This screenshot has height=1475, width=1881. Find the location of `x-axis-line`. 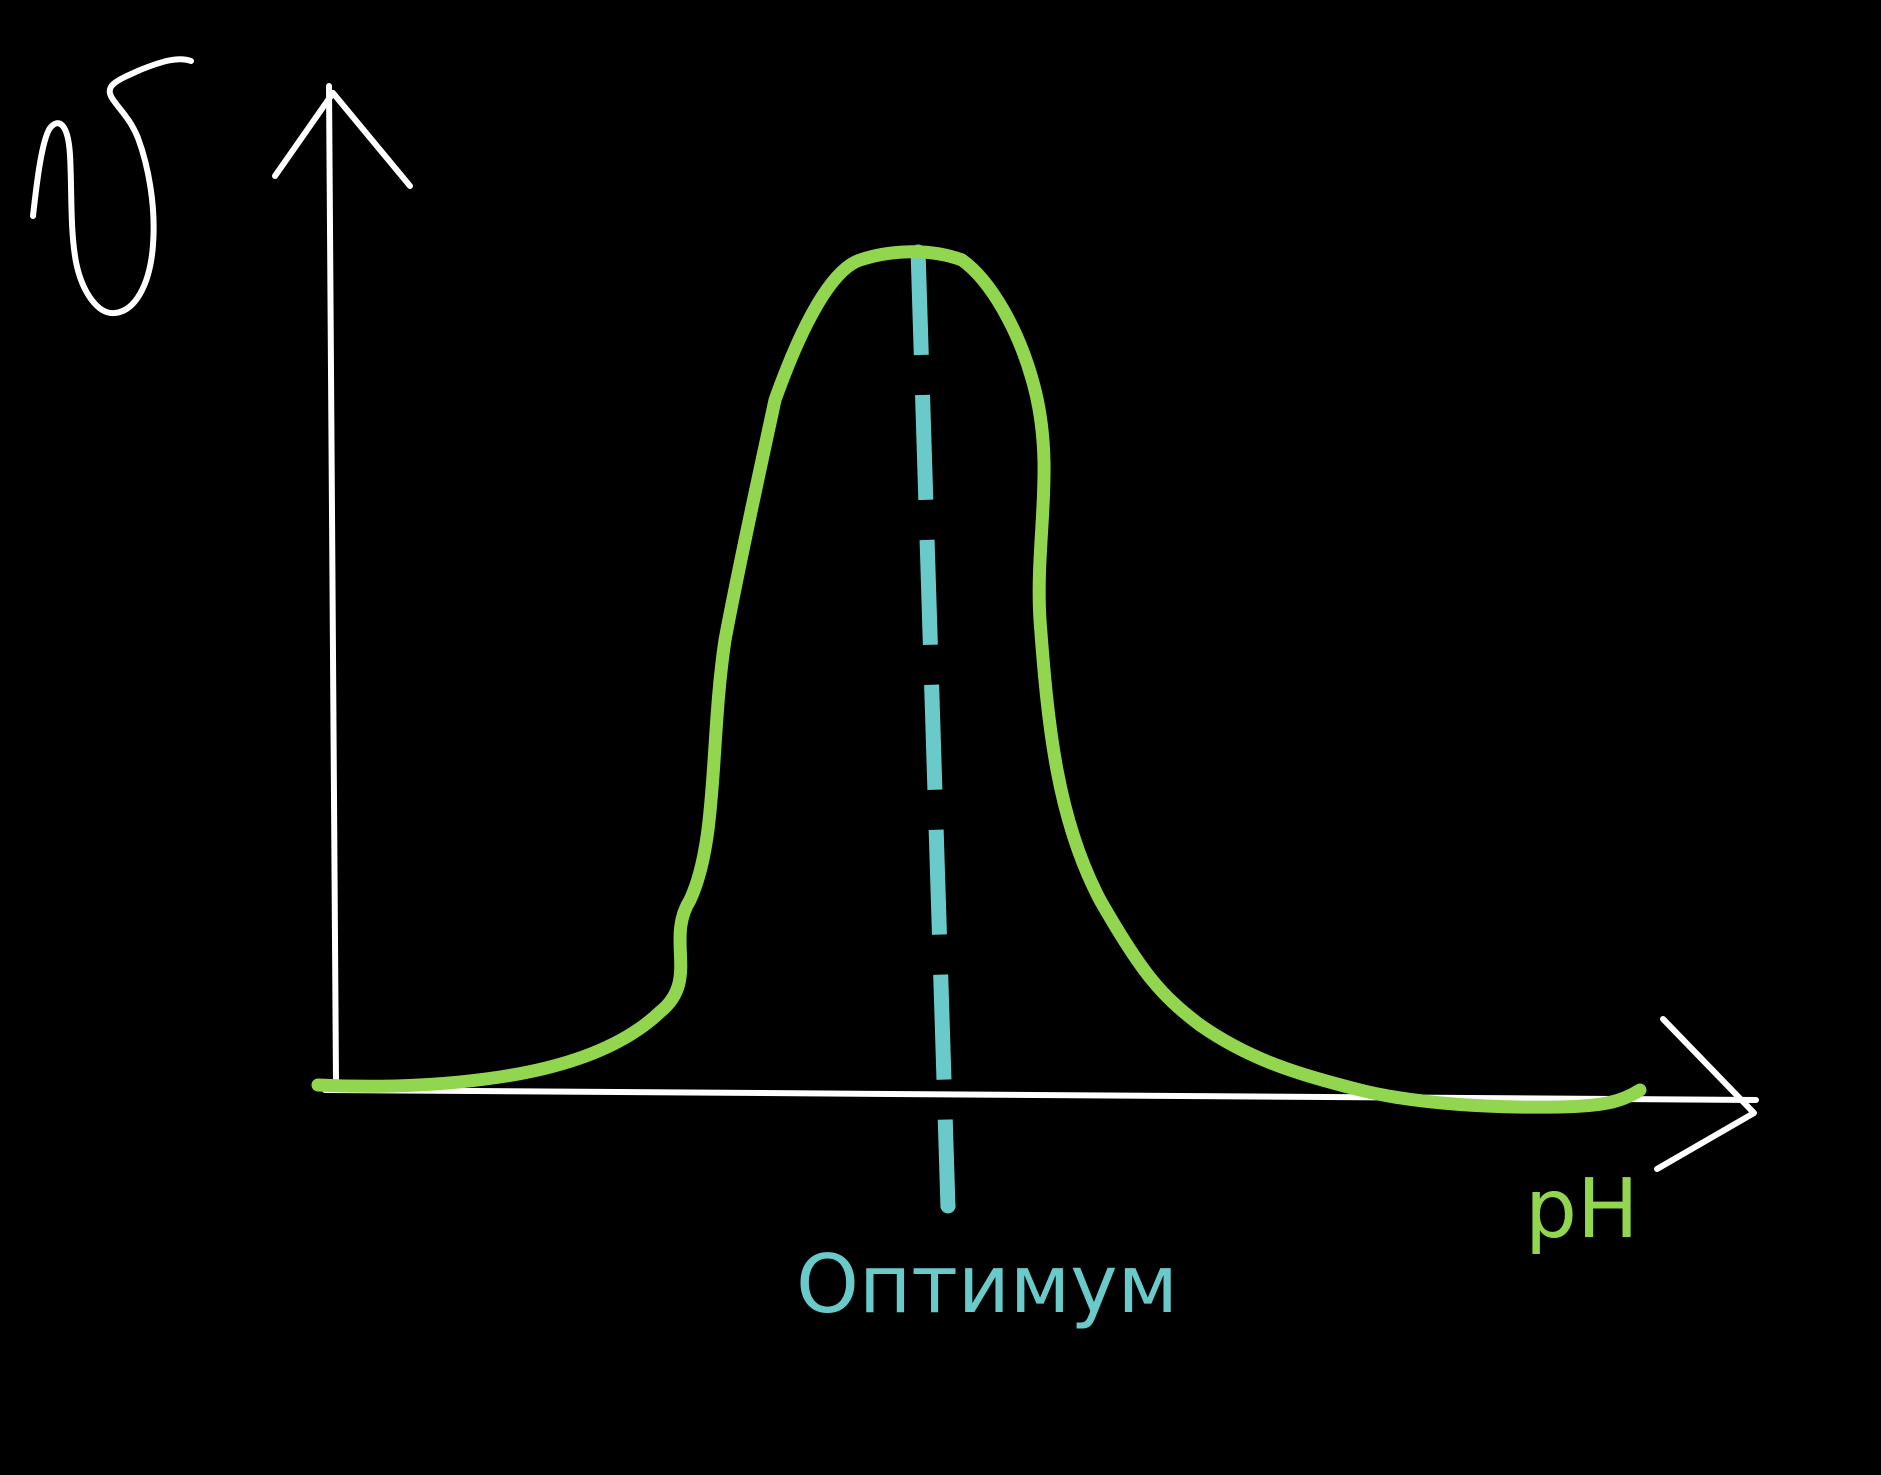

x-axis-line is located at coordinates (1040, 1095).